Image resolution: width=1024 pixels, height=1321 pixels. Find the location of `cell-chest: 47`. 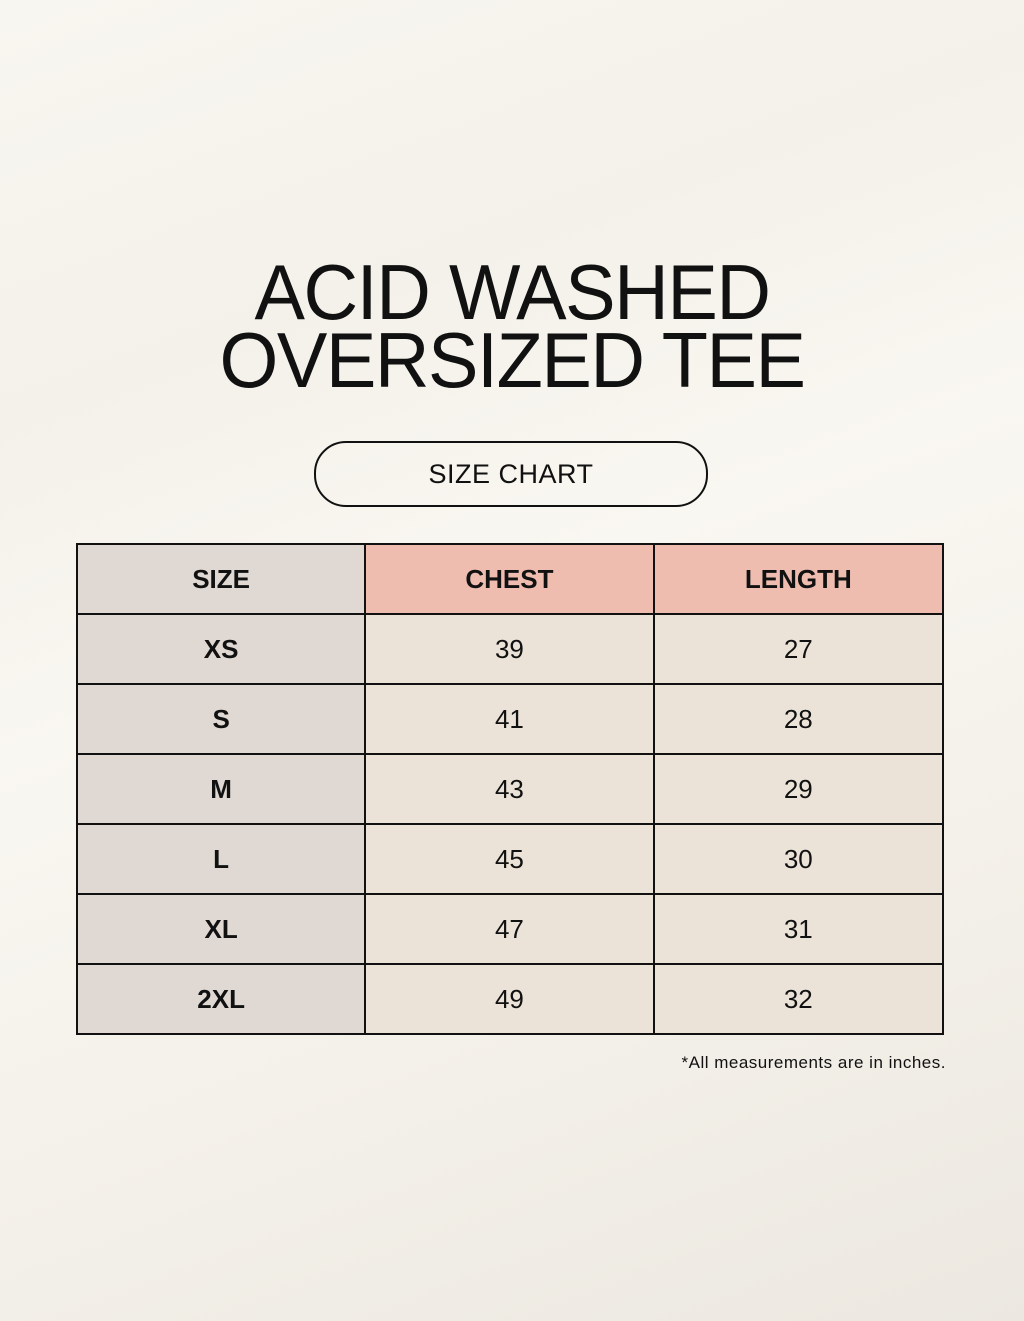

cell-chest: 47 is located at coordinates (509, 929).